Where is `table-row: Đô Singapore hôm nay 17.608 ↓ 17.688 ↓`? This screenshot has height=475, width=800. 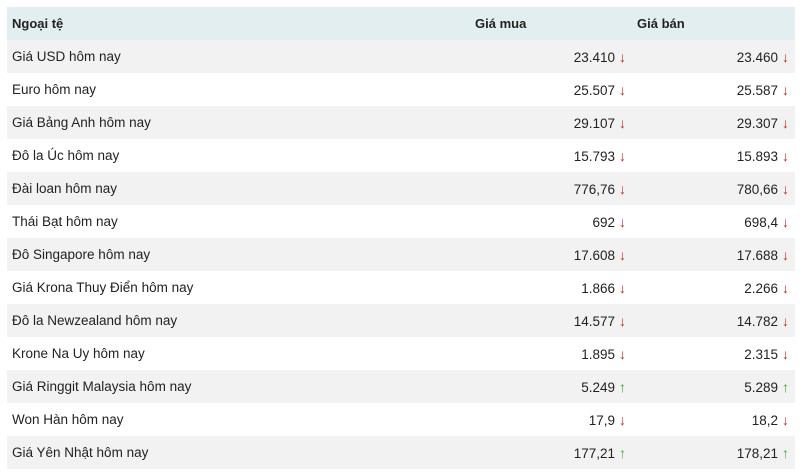 table-row: Đô Singapore hôm nay 17.608 ↓ 17.688 ↓ is located at coordinates (401, 254).